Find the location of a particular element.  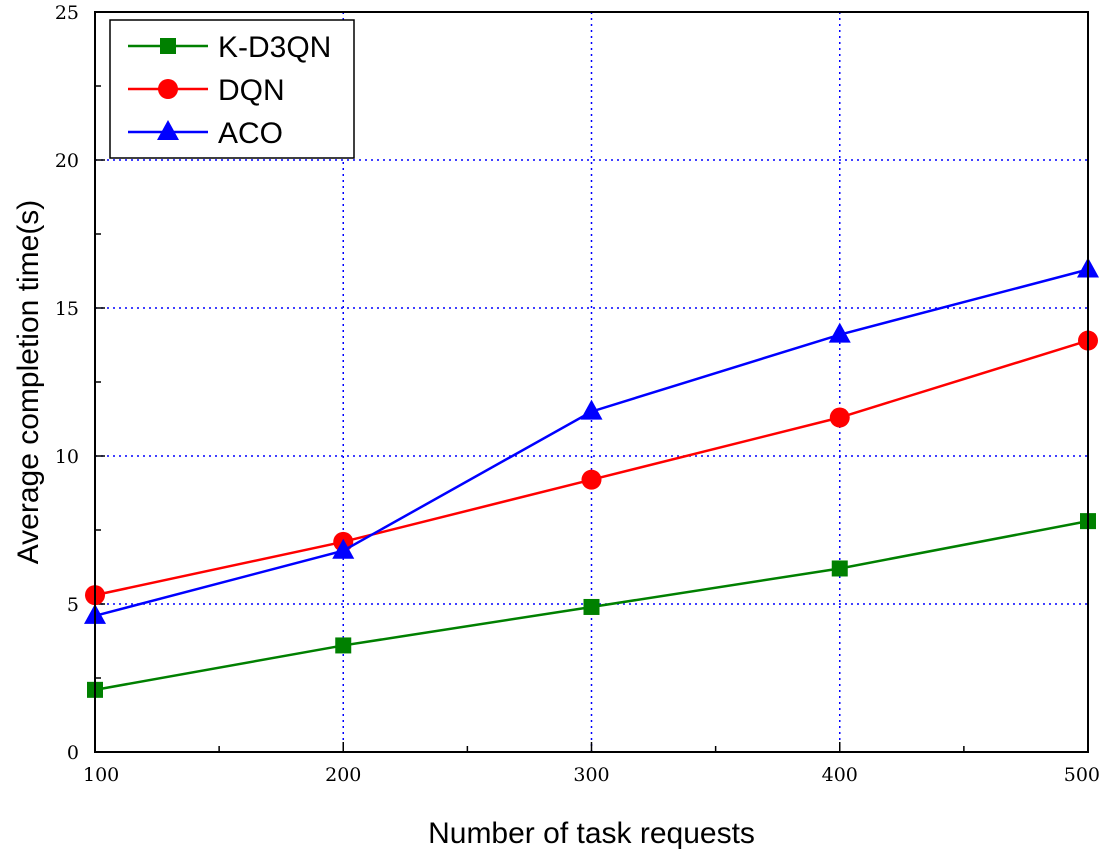

y-tick-label: 15 is located at coordinates (67, 309).